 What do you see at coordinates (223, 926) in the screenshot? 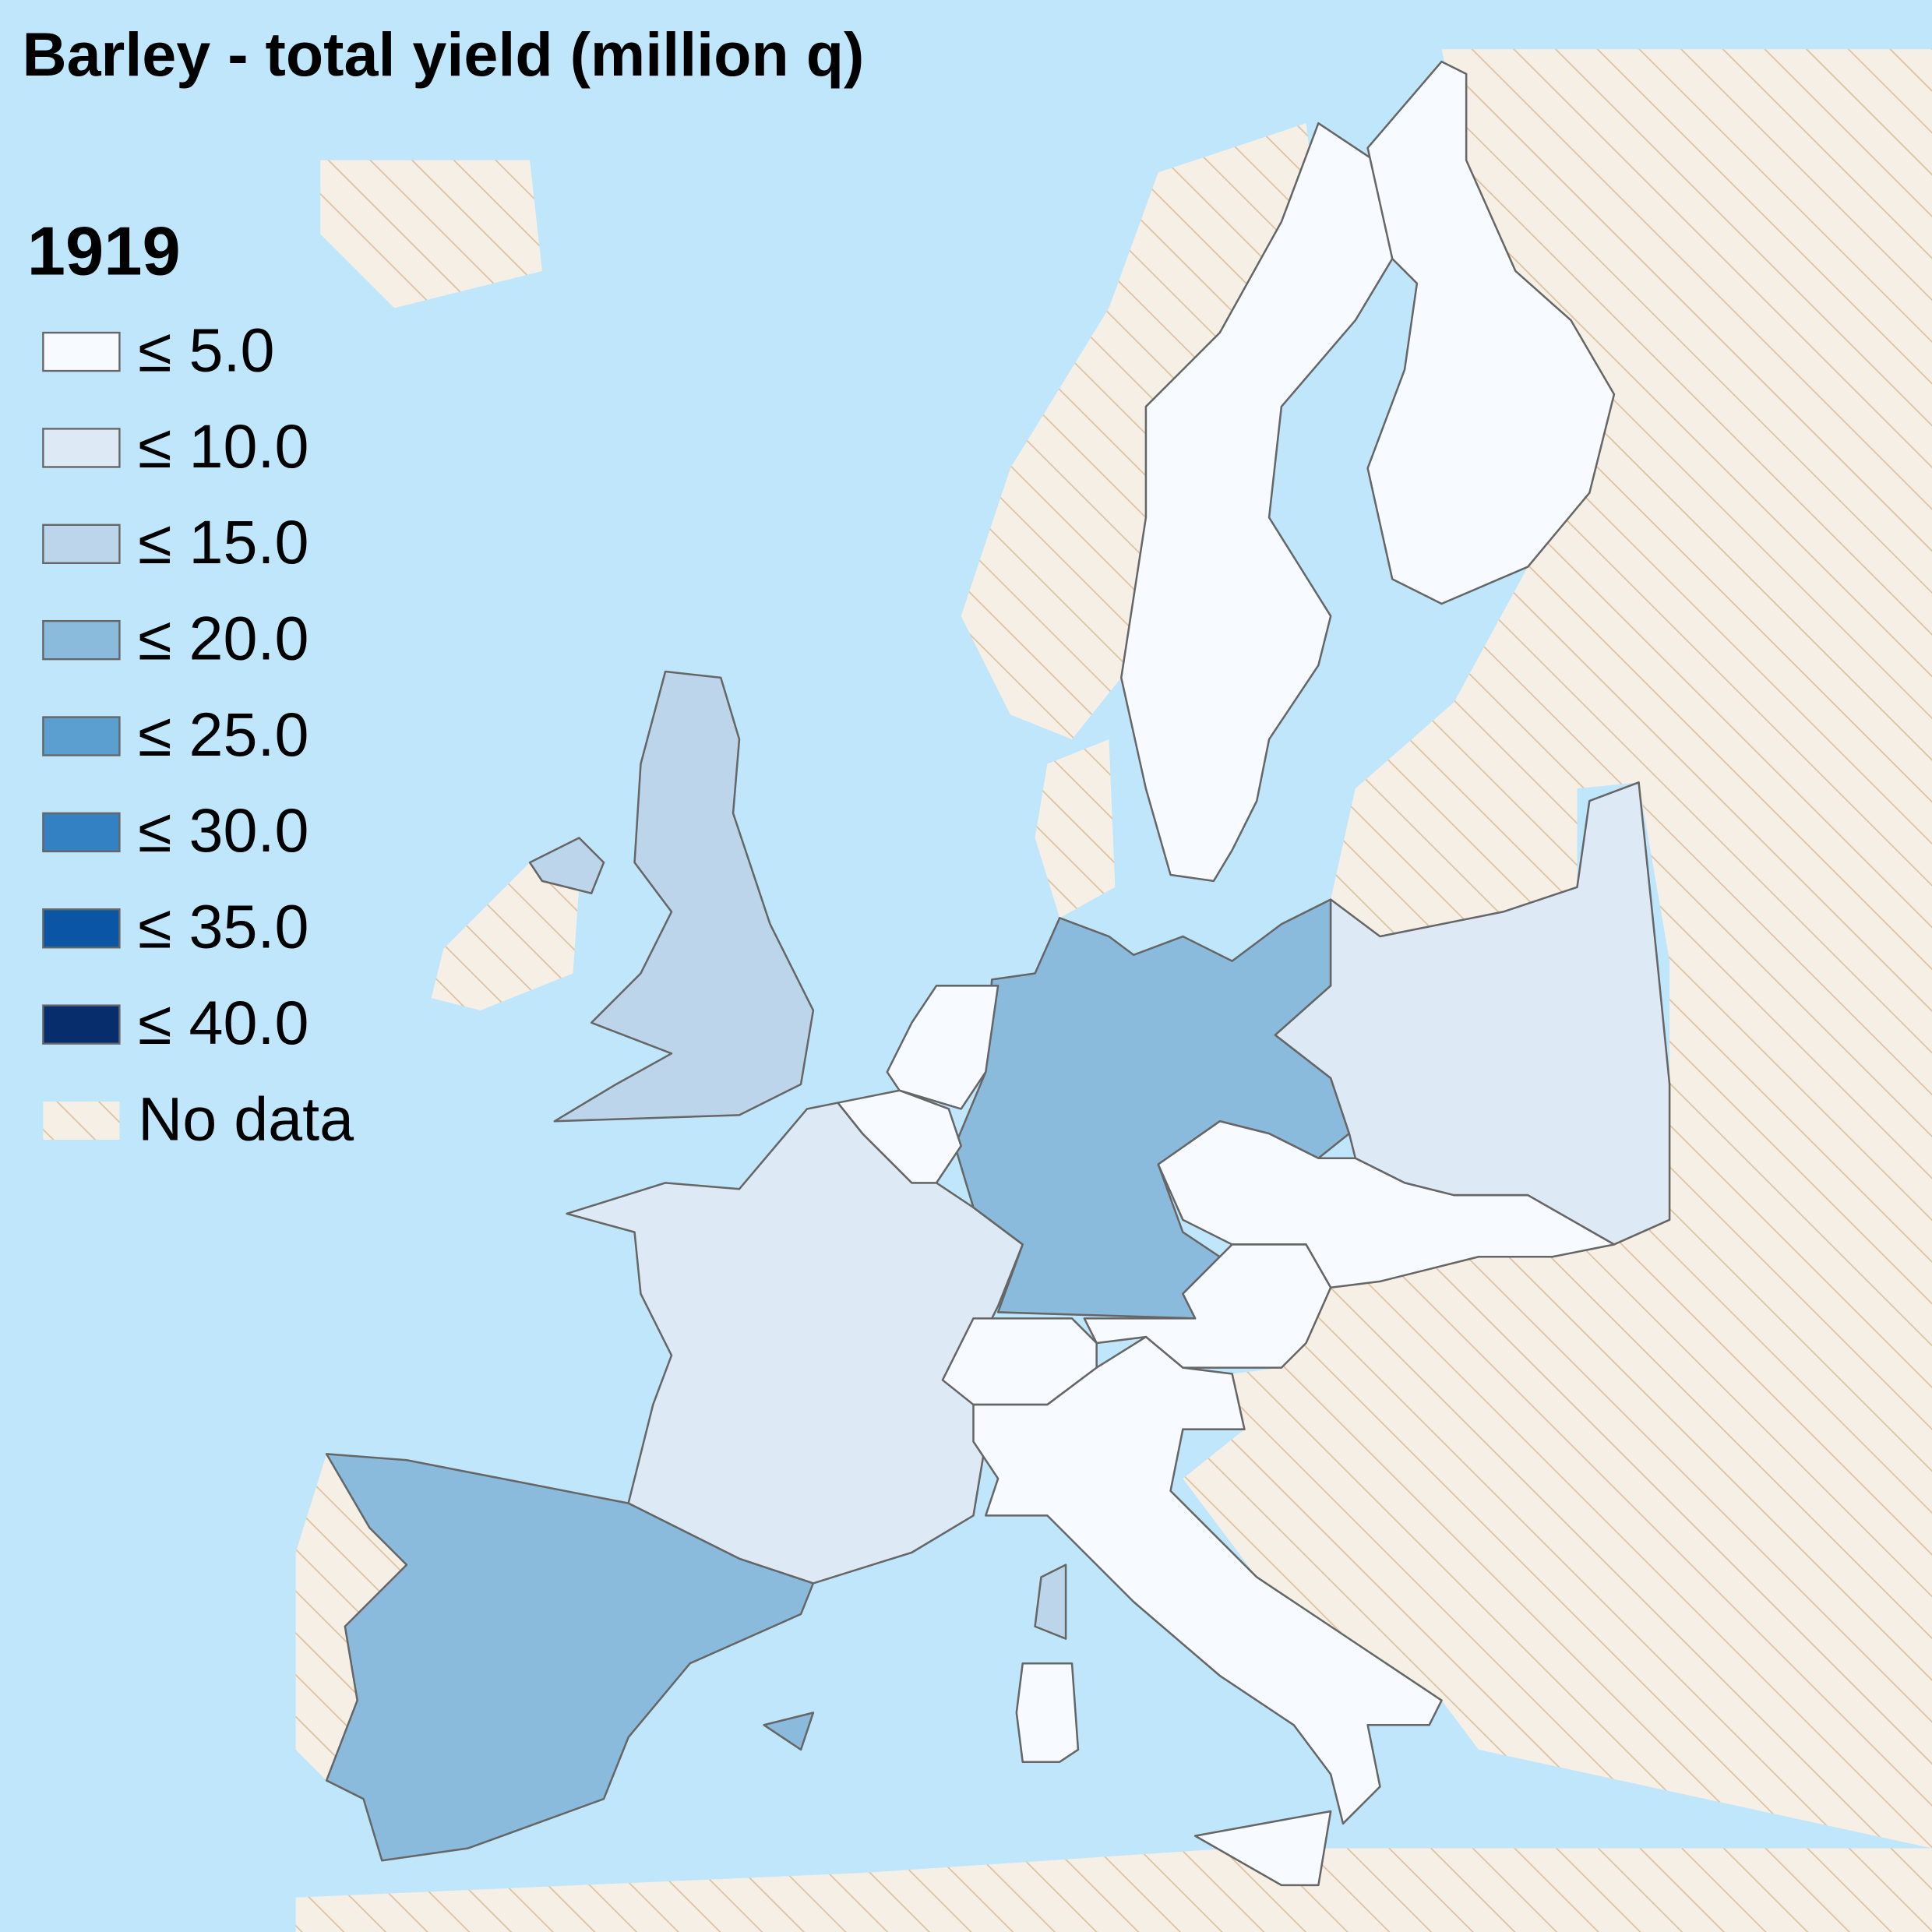
I see `legend-label: ≤ 35.0` at bounding box center [223, 926].